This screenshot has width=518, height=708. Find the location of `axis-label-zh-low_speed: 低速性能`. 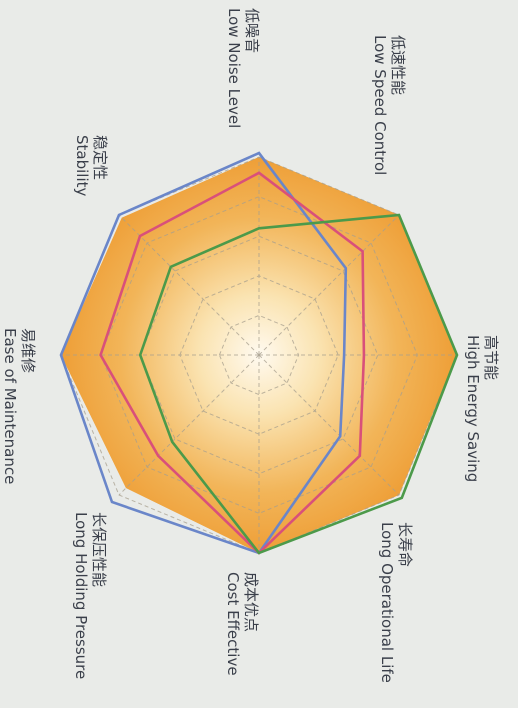

axis-label-zh-low_speed: 低速性能 is located at coordinates (398, 65).